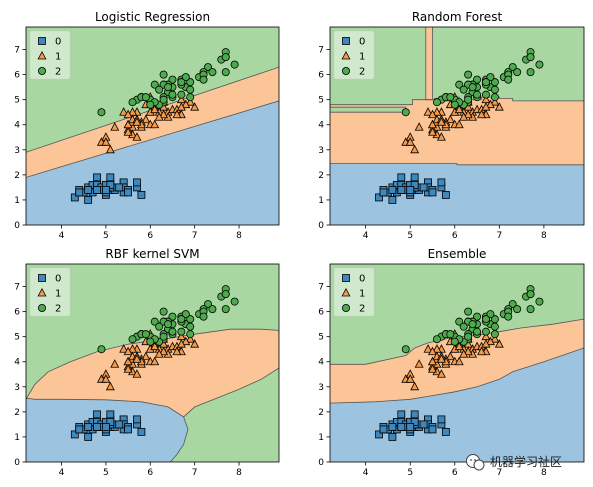 The height and width of the screenshot is (487, 593). I want to click on boundary-strip, so click(429, 64).